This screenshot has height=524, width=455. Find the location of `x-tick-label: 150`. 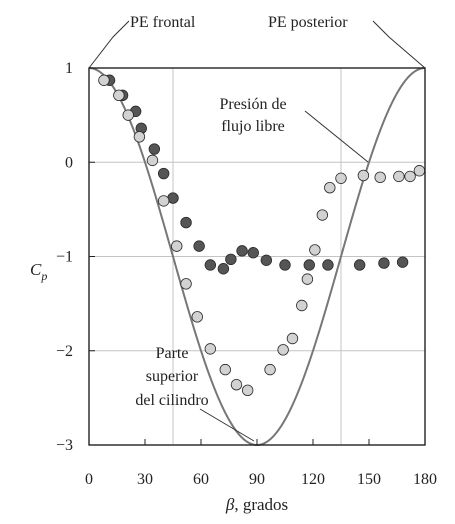

x-tick-label: 150 is located at coordinates (369, 479).